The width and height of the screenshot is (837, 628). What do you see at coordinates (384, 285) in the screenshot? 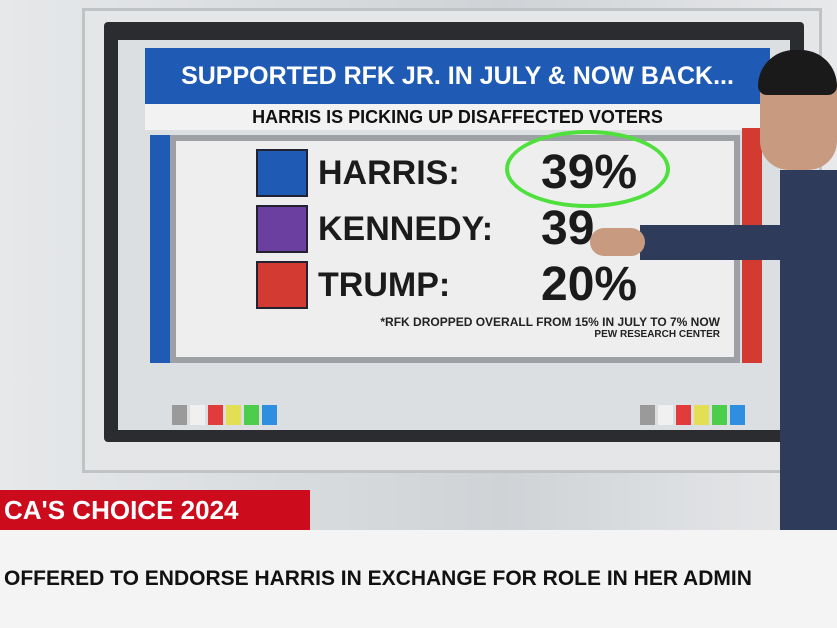
I see `candidate-name: TRUMP:` at bounding box center [384, 285].